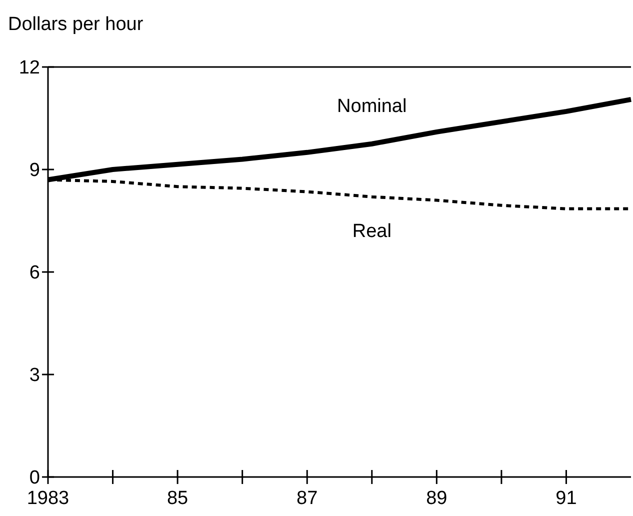 This screenshot has width=633, height=516. I want to click on y-tick-label: 12, so click(29, 68).